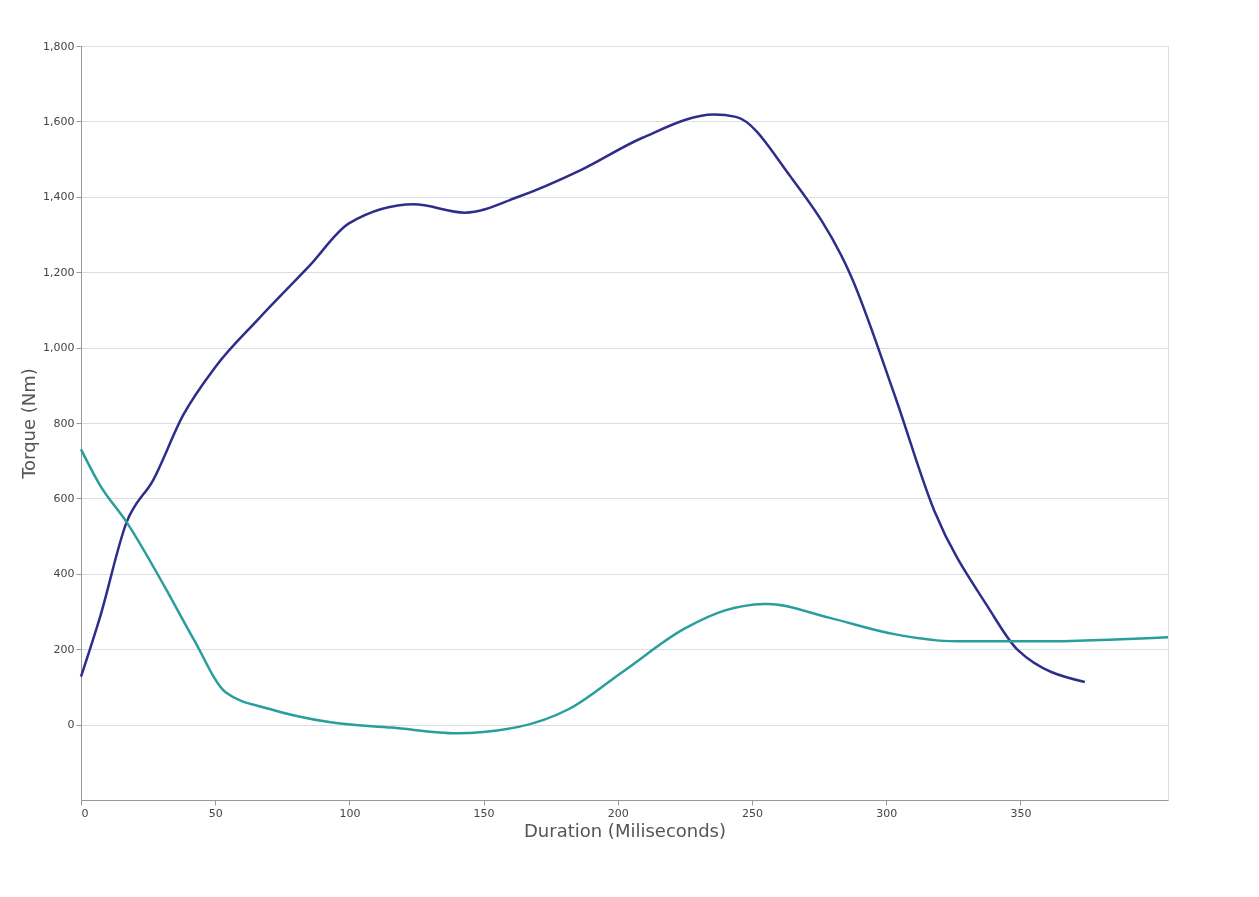 This screenshot has height=897, width=1259. I want to click on y-tick-label: 1,600, so click(59, 121).